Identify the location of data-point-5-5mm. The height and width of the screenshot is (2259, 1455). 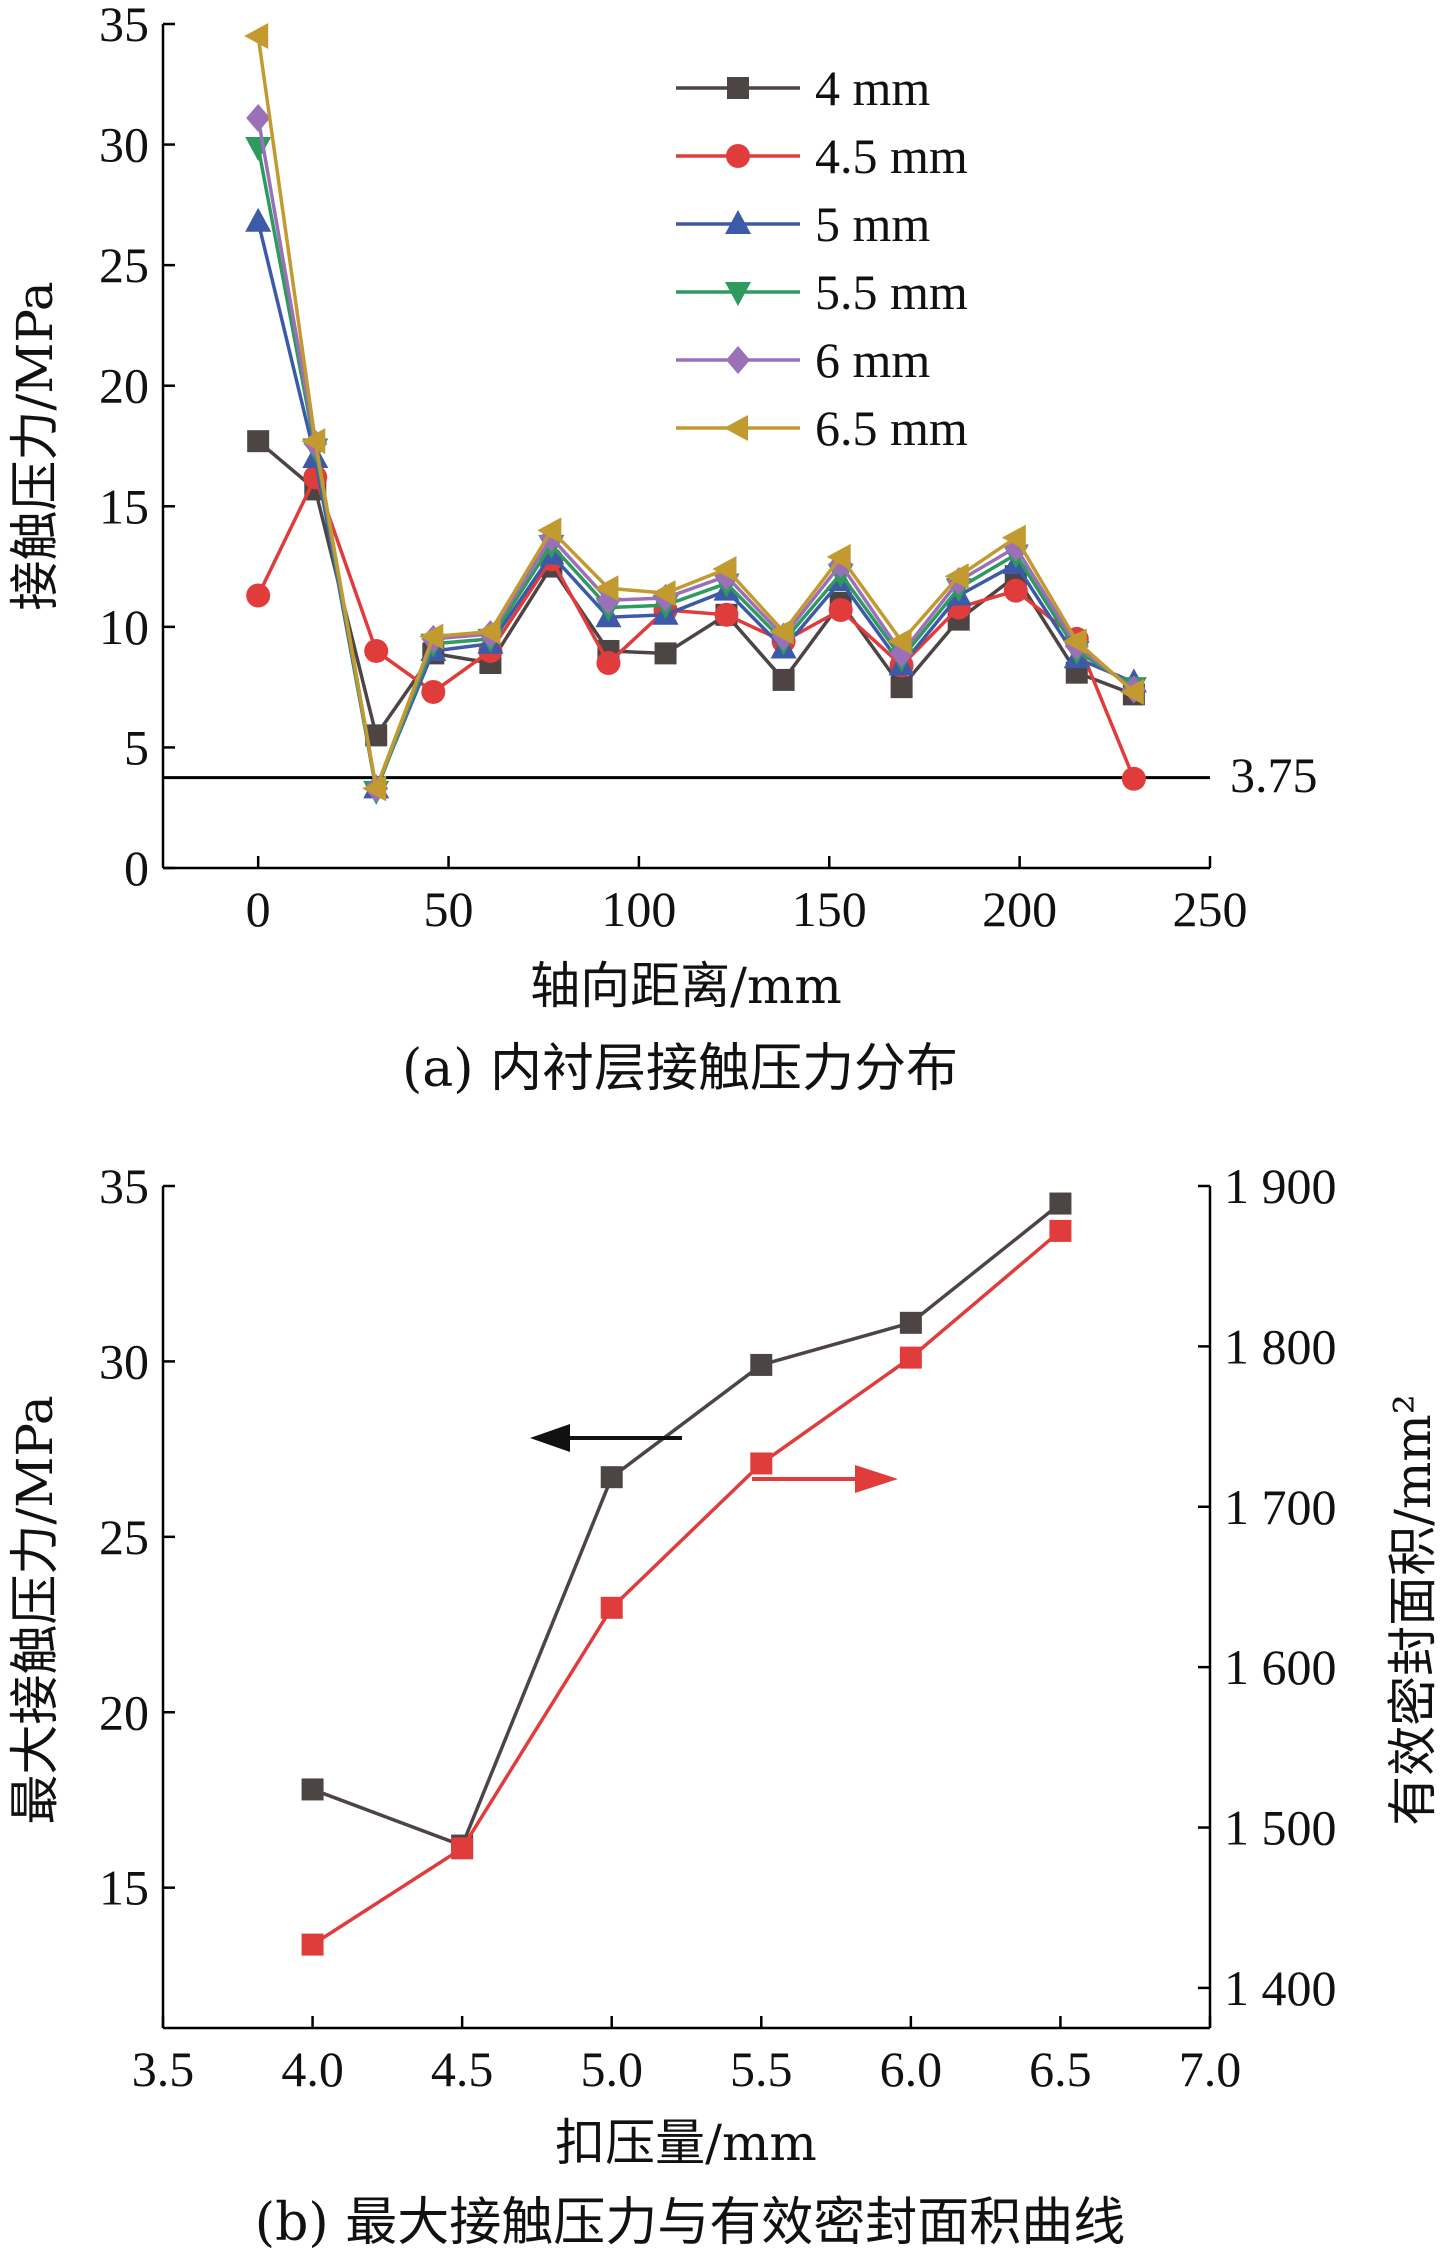
(258, 148).